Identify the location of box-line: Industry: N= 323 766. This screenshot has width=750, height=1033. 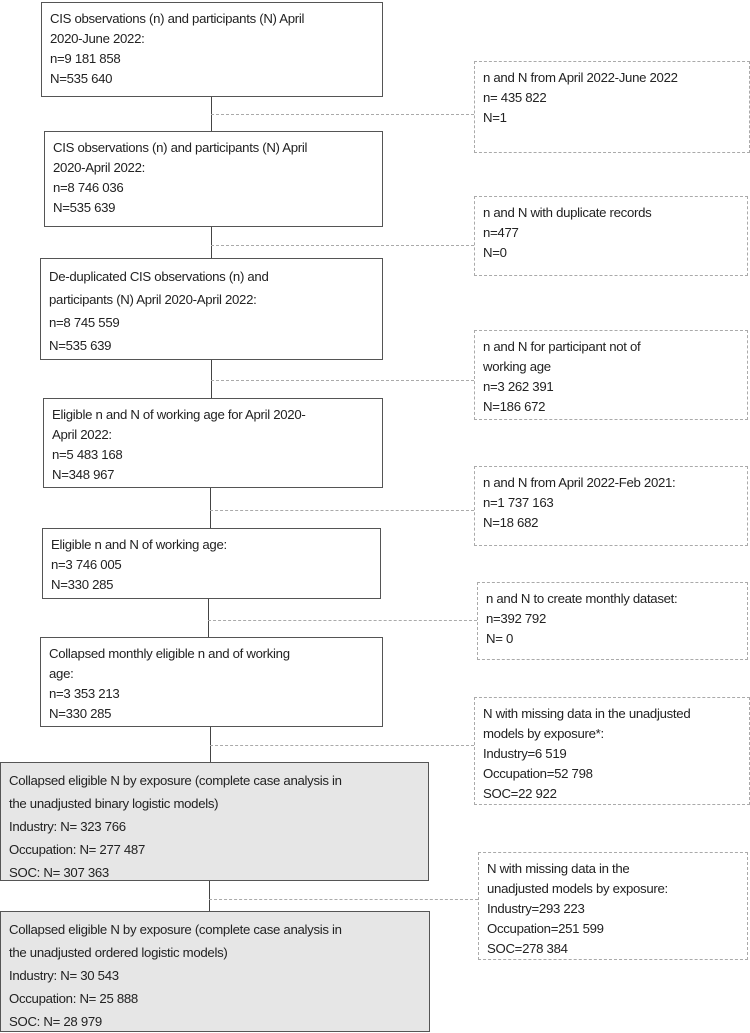
(67, 826).